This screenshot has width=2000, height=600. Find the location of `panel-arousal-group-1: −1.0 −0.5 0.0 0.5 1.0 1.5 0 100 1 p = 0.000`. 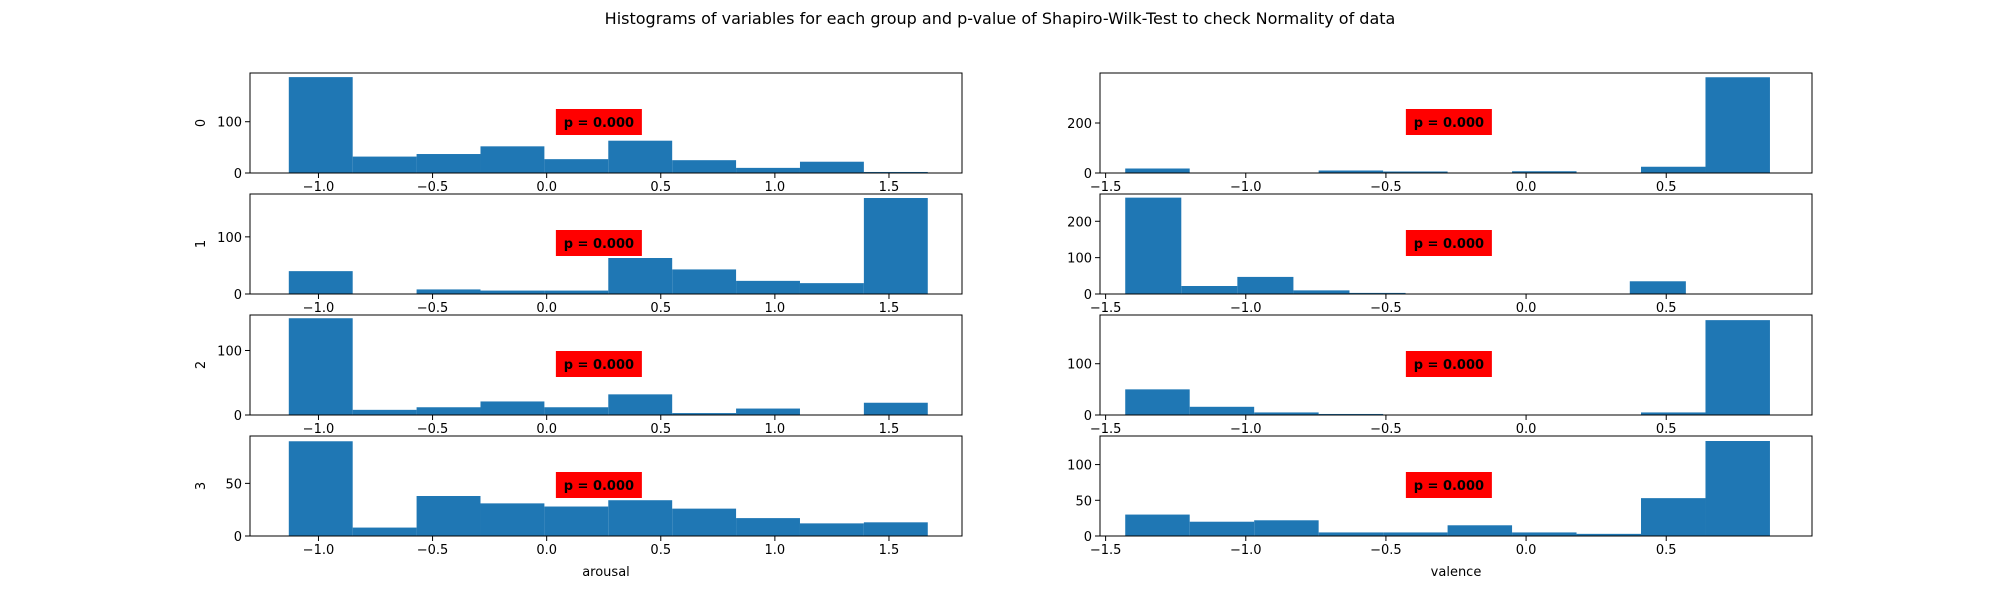

panel-arousal-group-1: −1.0 −0.5 0.0 0.5 1.0 1.5 0 100 1 p = 0.000 is located at coordinates (578, 254).